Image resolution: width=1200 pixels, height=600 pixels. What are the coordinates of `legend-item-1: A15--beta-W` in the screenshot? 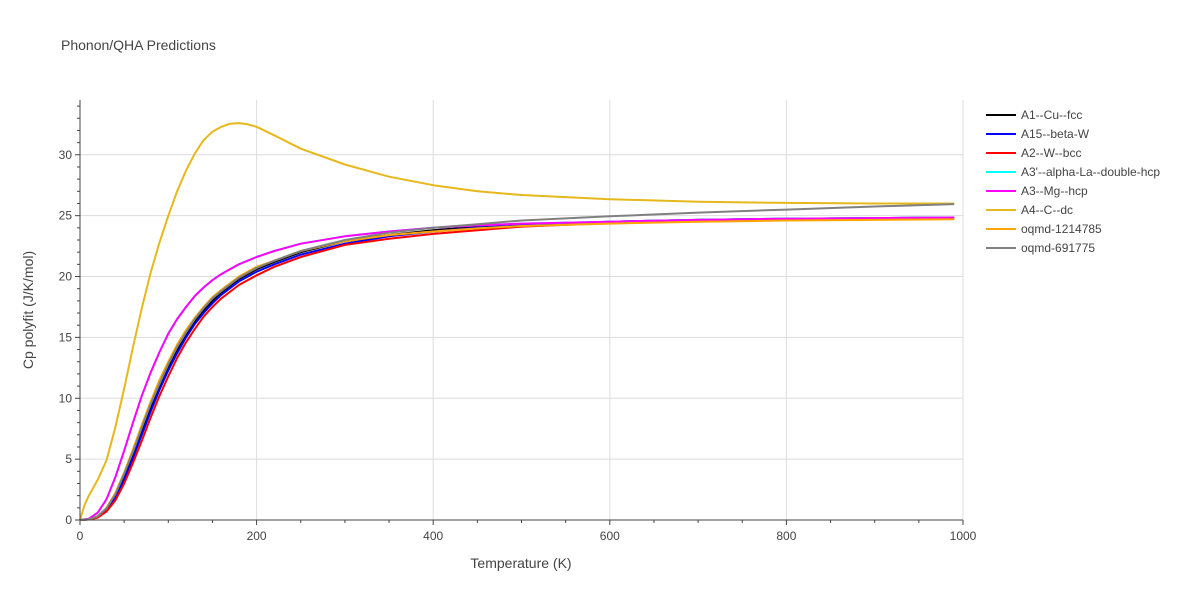 It's located at (1038, 134).